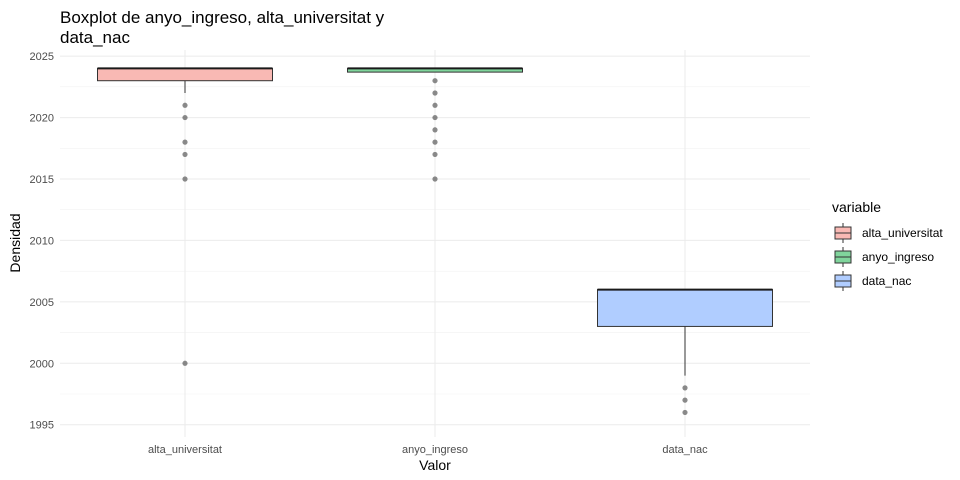 Image resolution: width=960 pixels, height=480 pixels. Describe the element at coordinates (42, 119) in the screenshot. I see `y-tick-label: 2020` at that location.